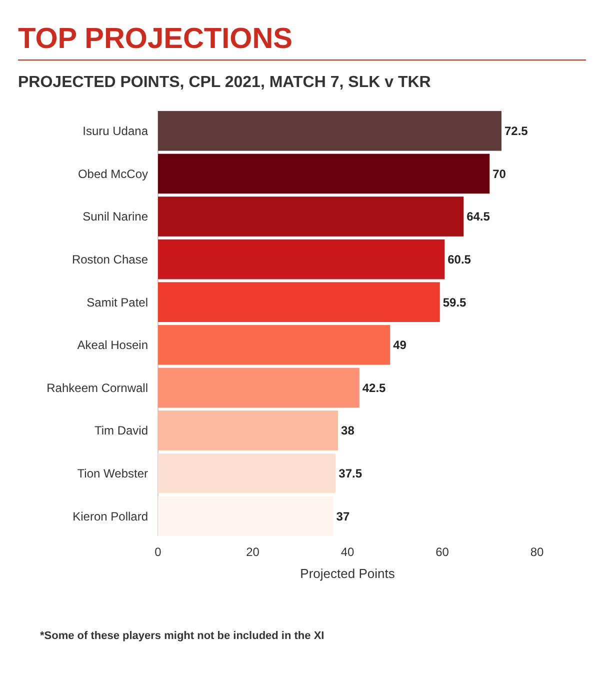 The height and width of the screenshot is (697, 600). I want to click on data-label: 60.5, so click(460, 259).